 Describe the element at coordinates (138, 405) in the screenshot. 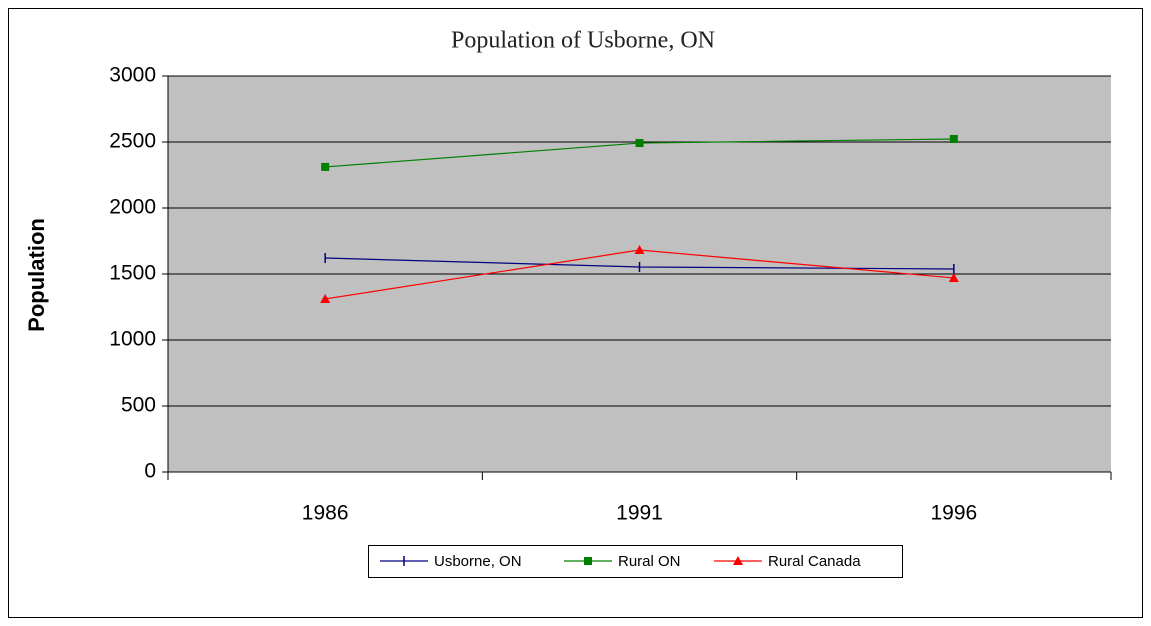

I see `y-tick-label: 500` at that location.